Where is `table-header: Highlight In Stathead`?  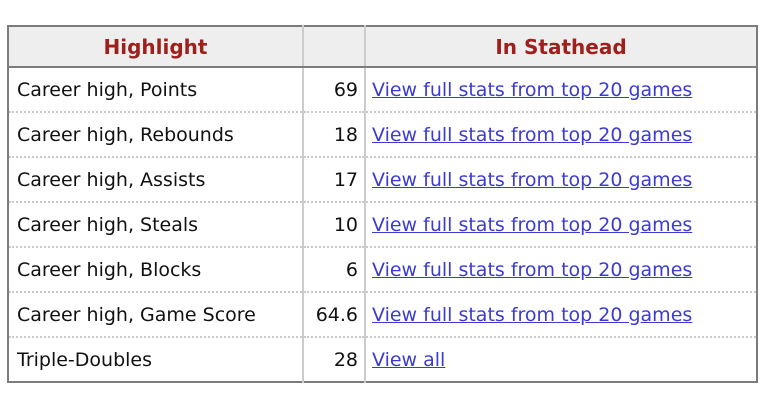
table-header: Highlight In Stathead is located at coordinates (382, 47).